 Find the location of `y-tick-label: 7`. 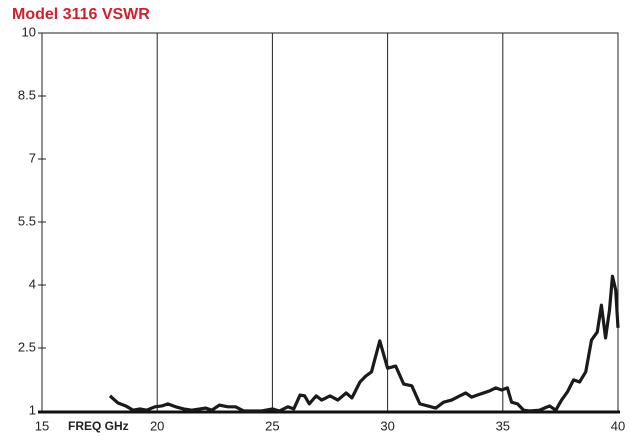

y-tick-label: 7 is located at coordinates (32, 157).